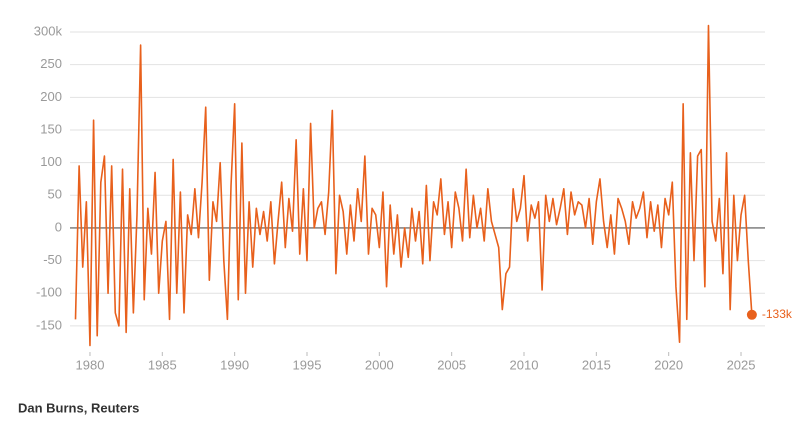  What do you see at coordinates (52, 259) in the screenshot?
I see `y-tick-label: -50` at bounding box center [52, 259].